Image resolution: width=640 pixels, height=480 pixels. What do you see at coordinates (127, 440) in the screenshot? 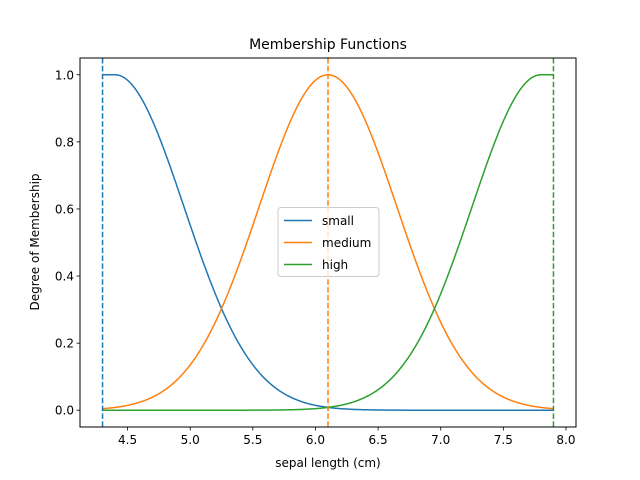
I see `x-tick-label: 4.5` at bounding box center [127, 440].